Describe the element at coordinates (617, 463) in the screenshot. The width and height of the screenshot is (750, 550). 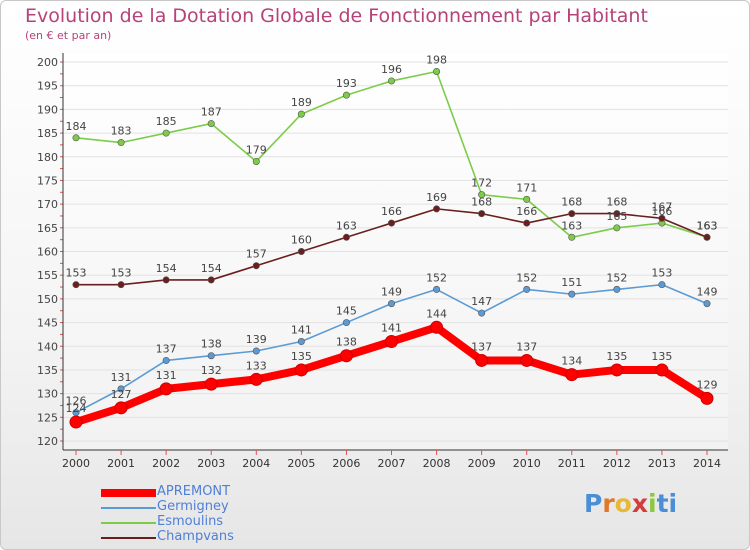
I see `x-tick-label: 2012` at that location.